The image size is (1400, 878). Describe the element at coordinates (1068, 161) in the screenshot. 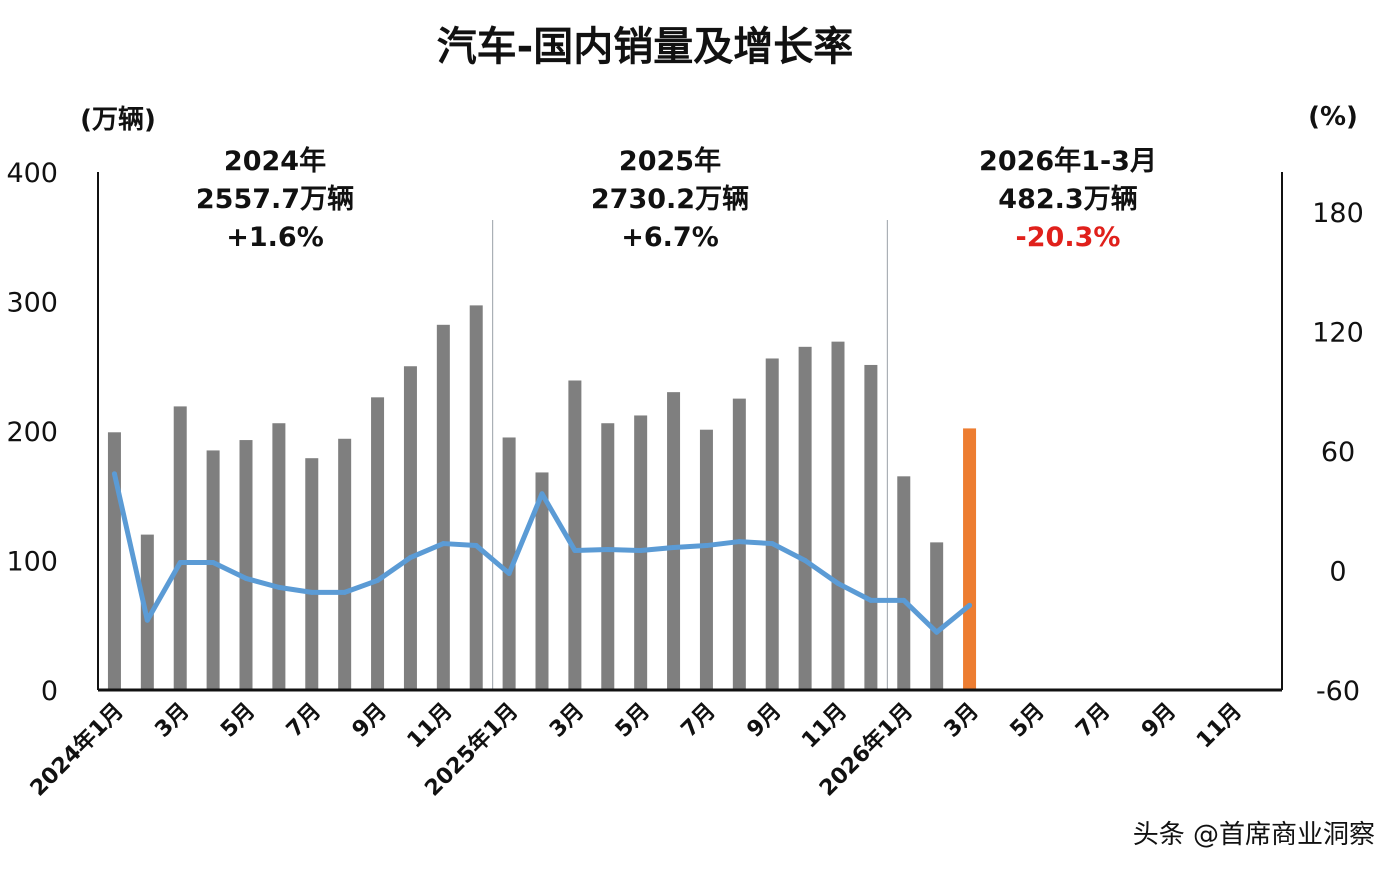

I see `period-annotation: 2026年1-3月` at that location.